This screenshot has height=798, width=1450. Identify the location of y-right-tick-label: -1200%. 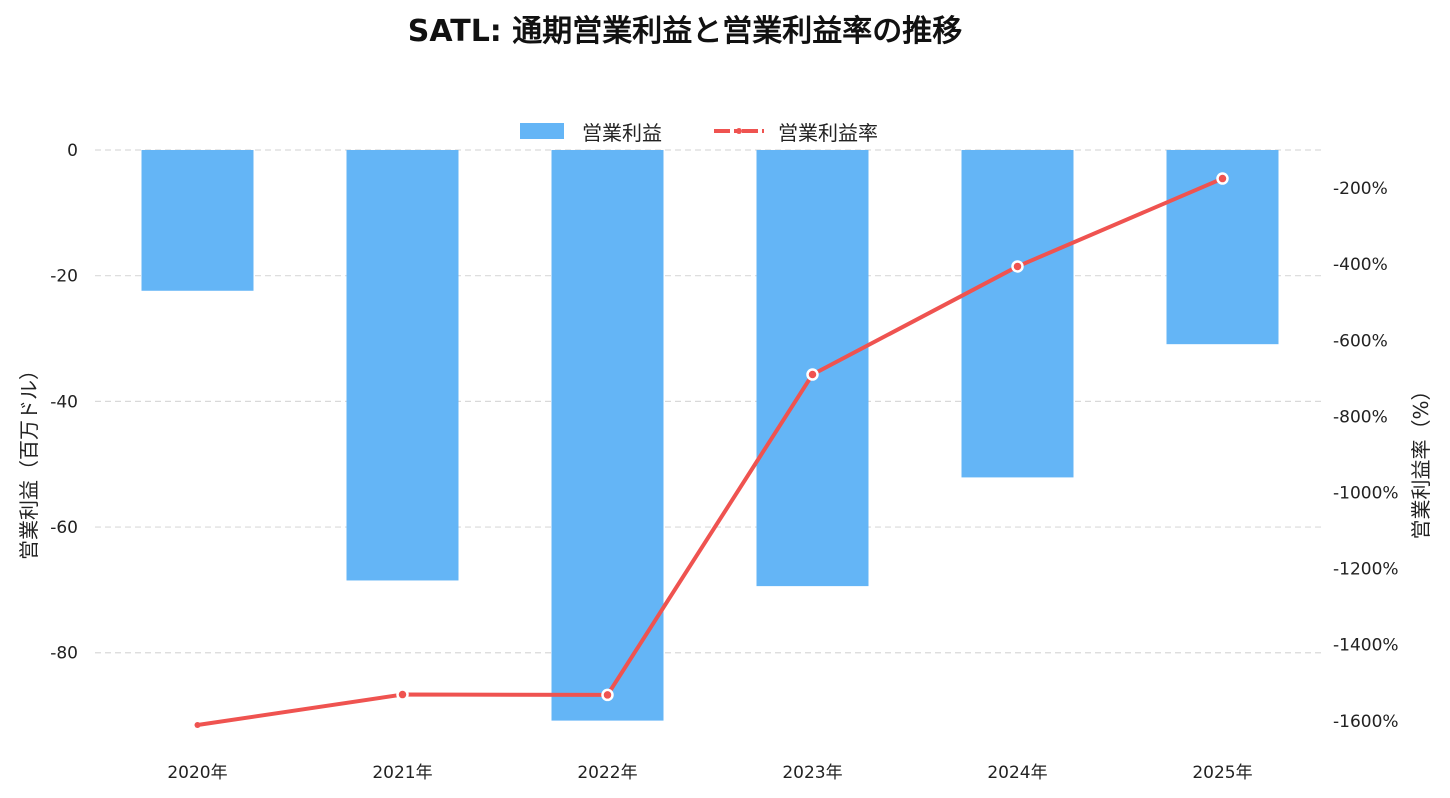
(1366, 570).